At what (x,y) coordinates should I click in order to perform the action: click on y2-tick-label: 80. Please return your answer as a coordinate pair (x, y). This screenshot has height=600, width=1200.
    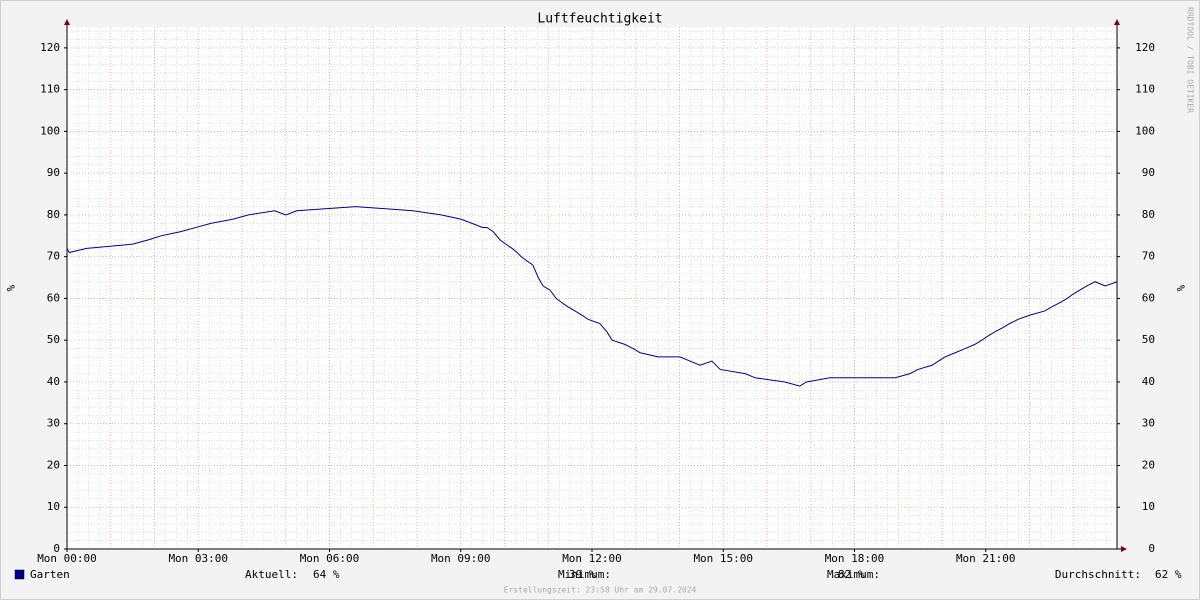
    Looking at the image, I should click on (1148, 214).